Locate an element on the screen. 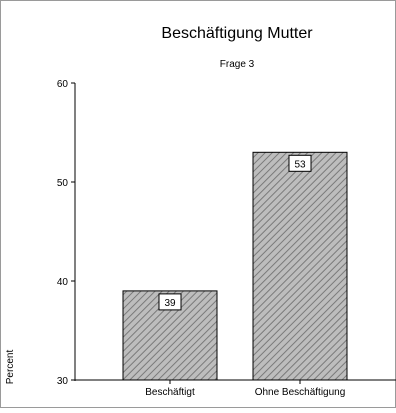  y-tick-label: 40 is located at coordinates (63, 282).